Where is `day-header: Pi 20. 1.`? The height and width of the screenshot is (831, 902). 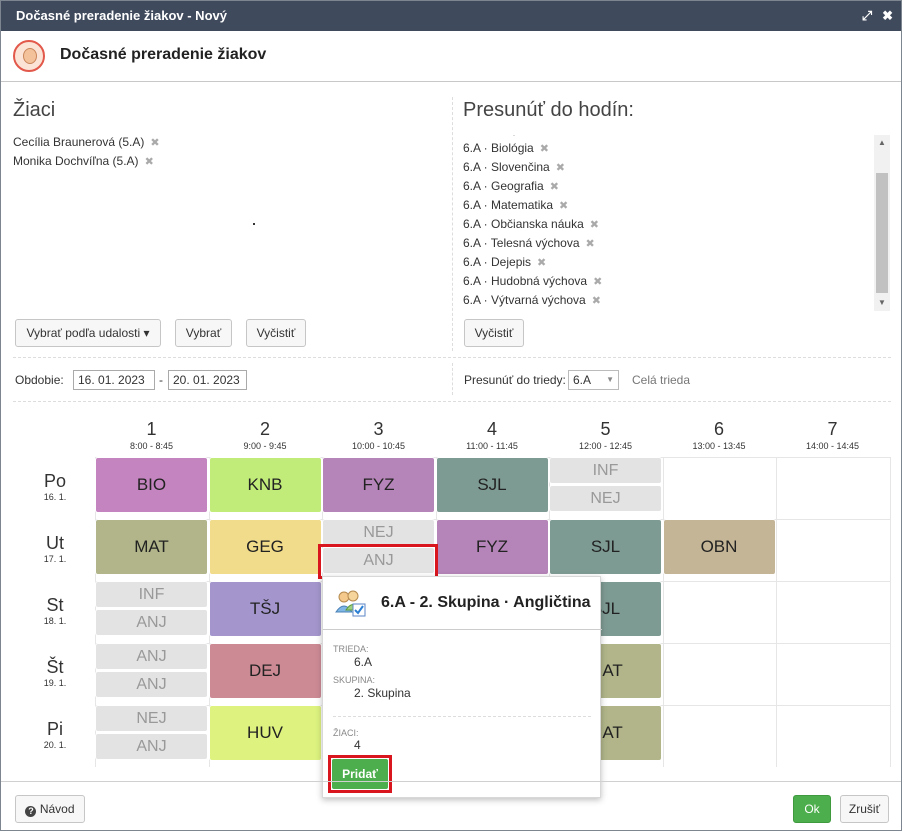 day-header: Pi 20. 1. is located at coordinates (55, 734).